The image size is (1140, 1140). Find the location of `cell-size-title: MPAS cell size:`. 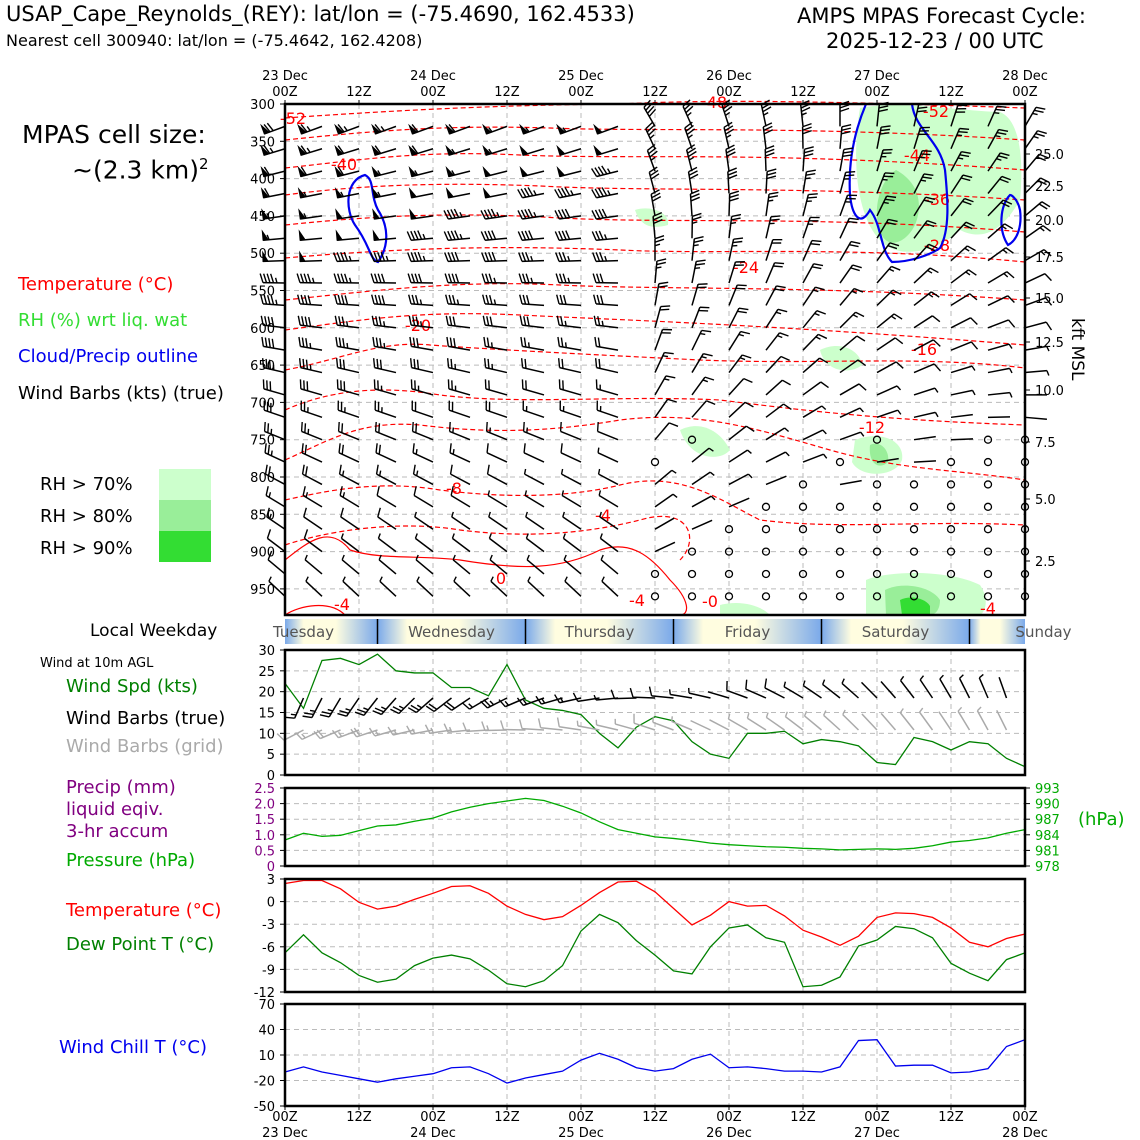

cell-size-title: MPAS cell size: is located at coordinates (114, 134).